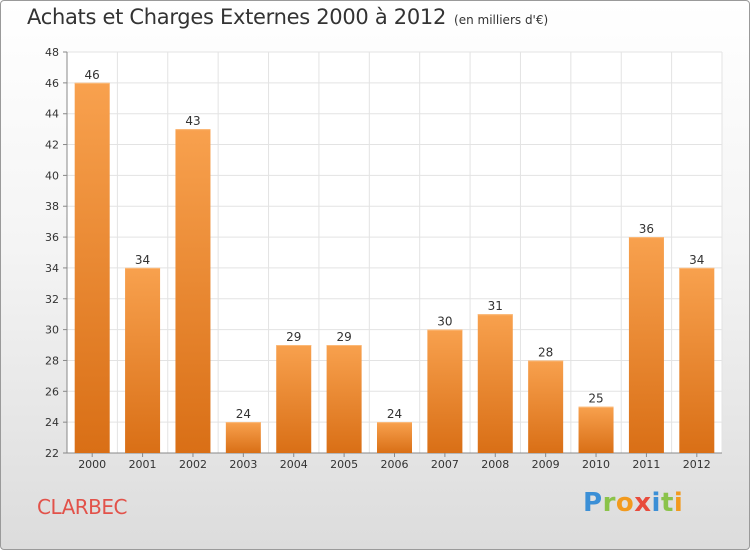 This screenshot has height=550, width=750. What do you see at coordinates (646, 464) in the screenshot?
I see `x-tick-label: 2011` at bounding box center [646, 464].